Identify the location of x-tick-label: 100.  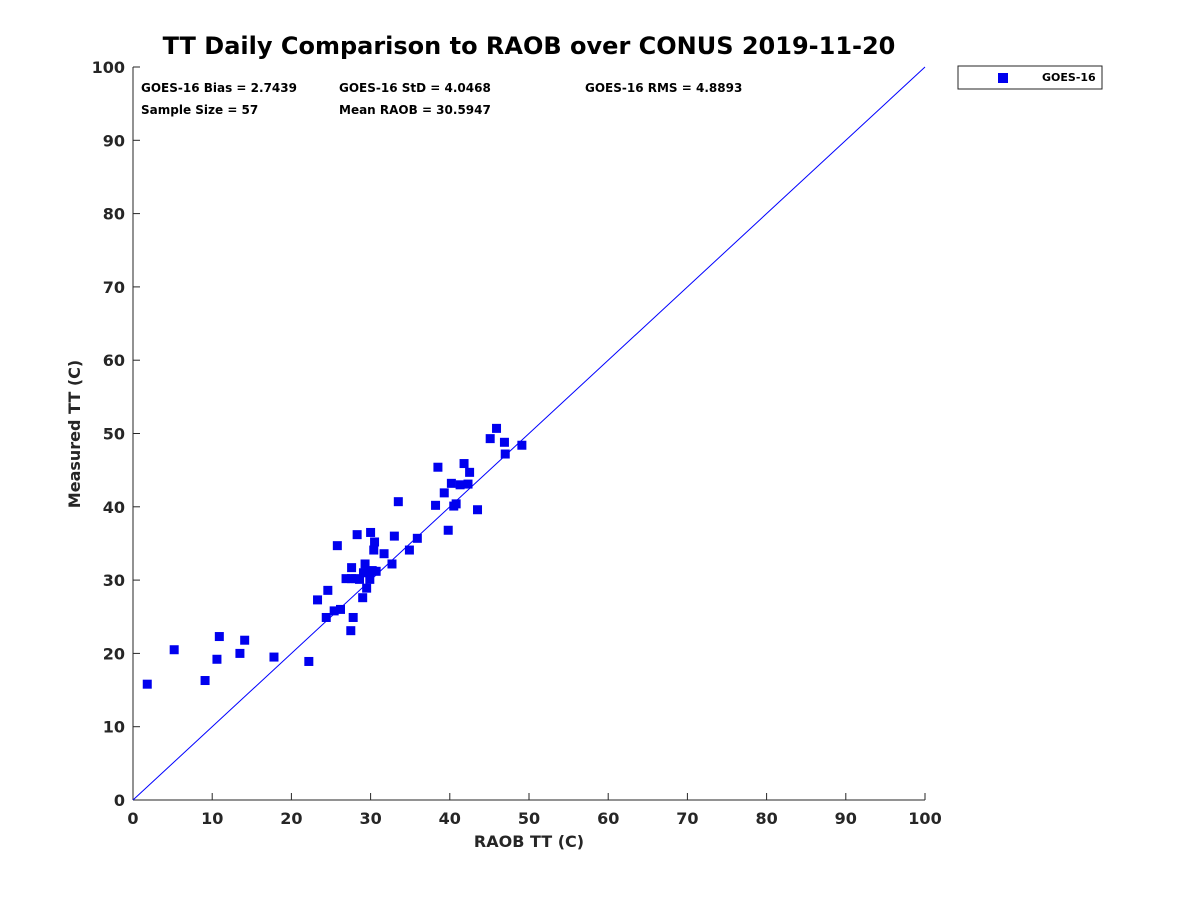
(924, 818).